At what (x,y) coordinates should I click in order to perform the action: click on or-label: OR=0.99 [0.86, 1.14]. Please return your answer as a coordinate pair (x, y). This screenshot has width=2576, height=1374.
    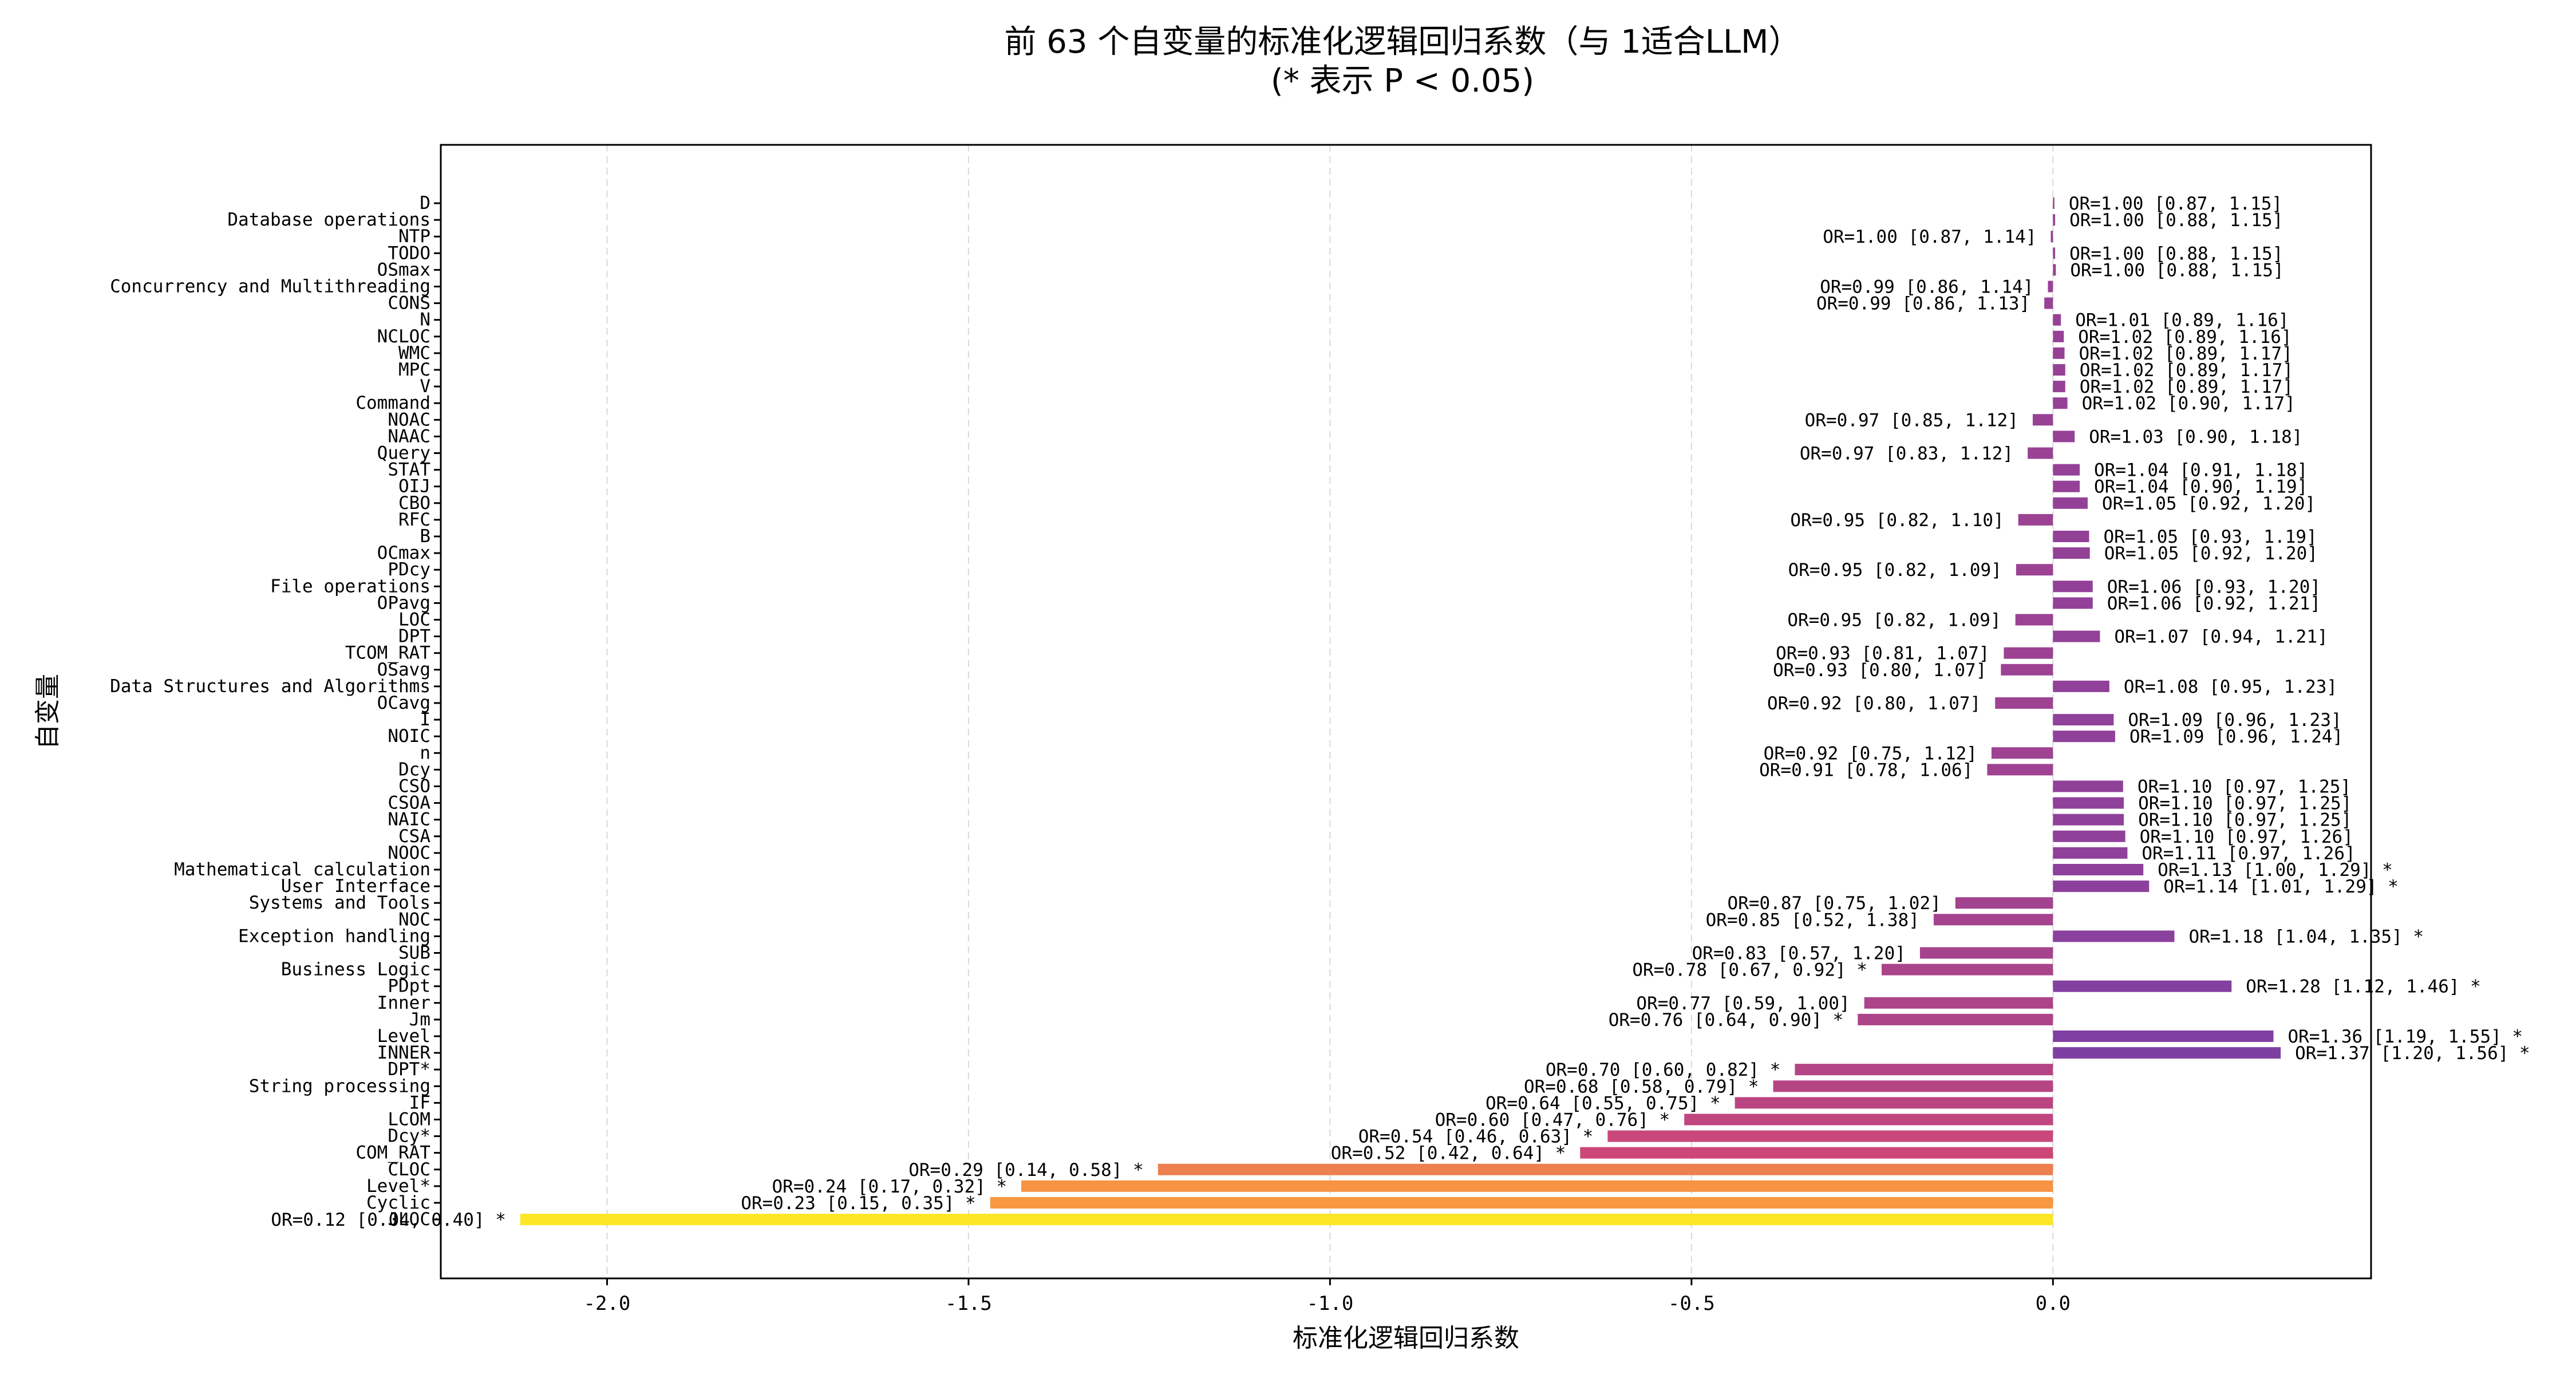
    Looking at the image, I should click on (1926, 288).